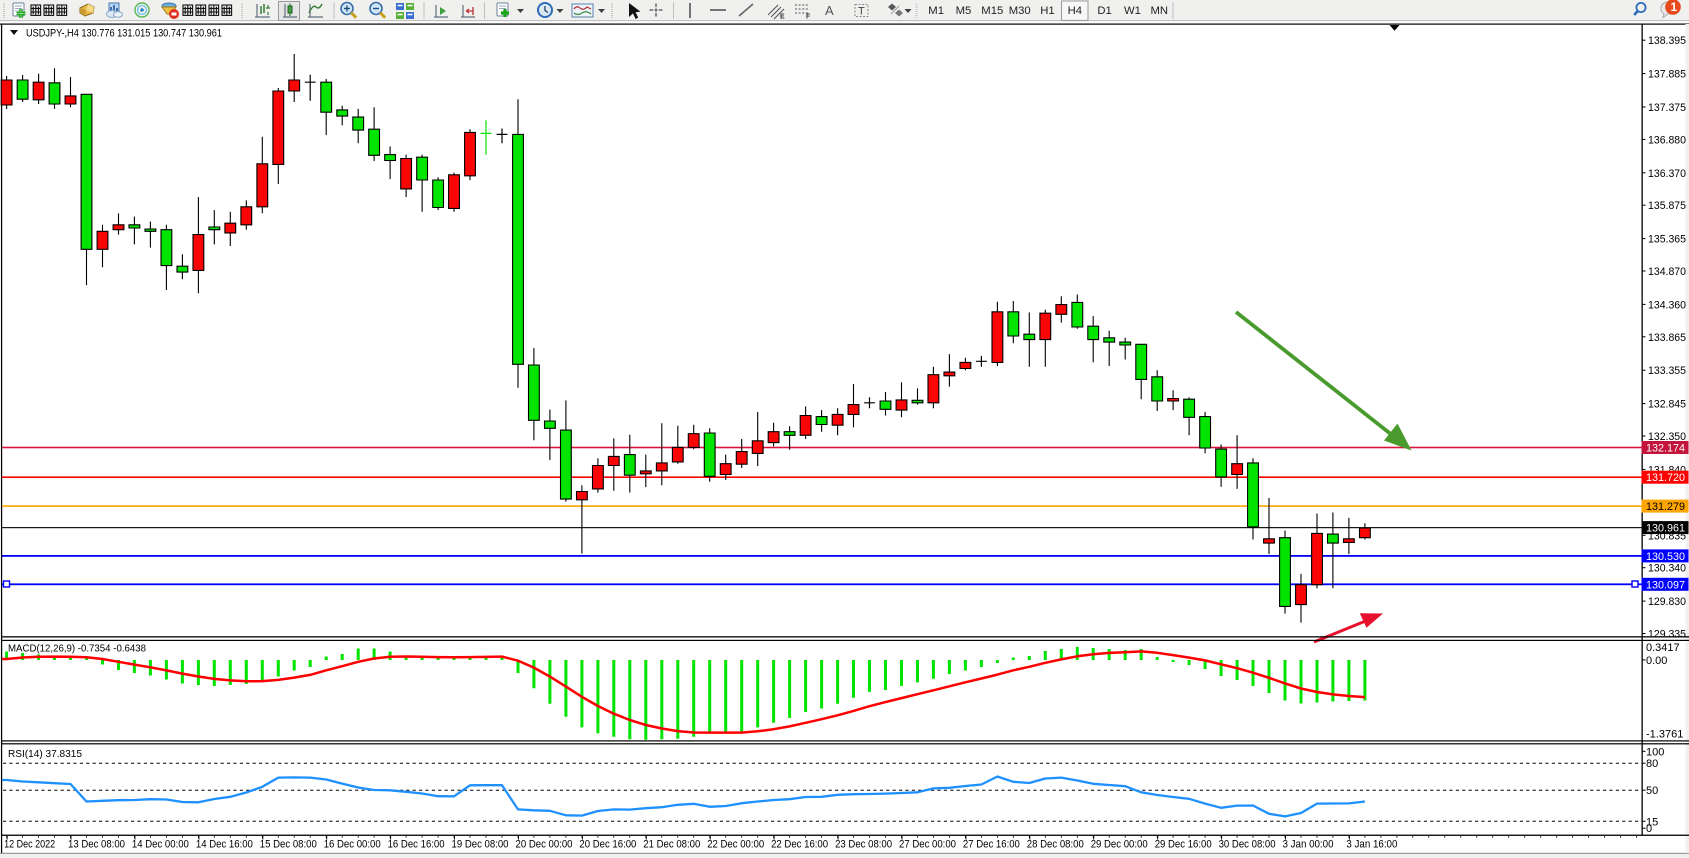  I want to click on svg-text: 0.3417, so click(1663, 648).